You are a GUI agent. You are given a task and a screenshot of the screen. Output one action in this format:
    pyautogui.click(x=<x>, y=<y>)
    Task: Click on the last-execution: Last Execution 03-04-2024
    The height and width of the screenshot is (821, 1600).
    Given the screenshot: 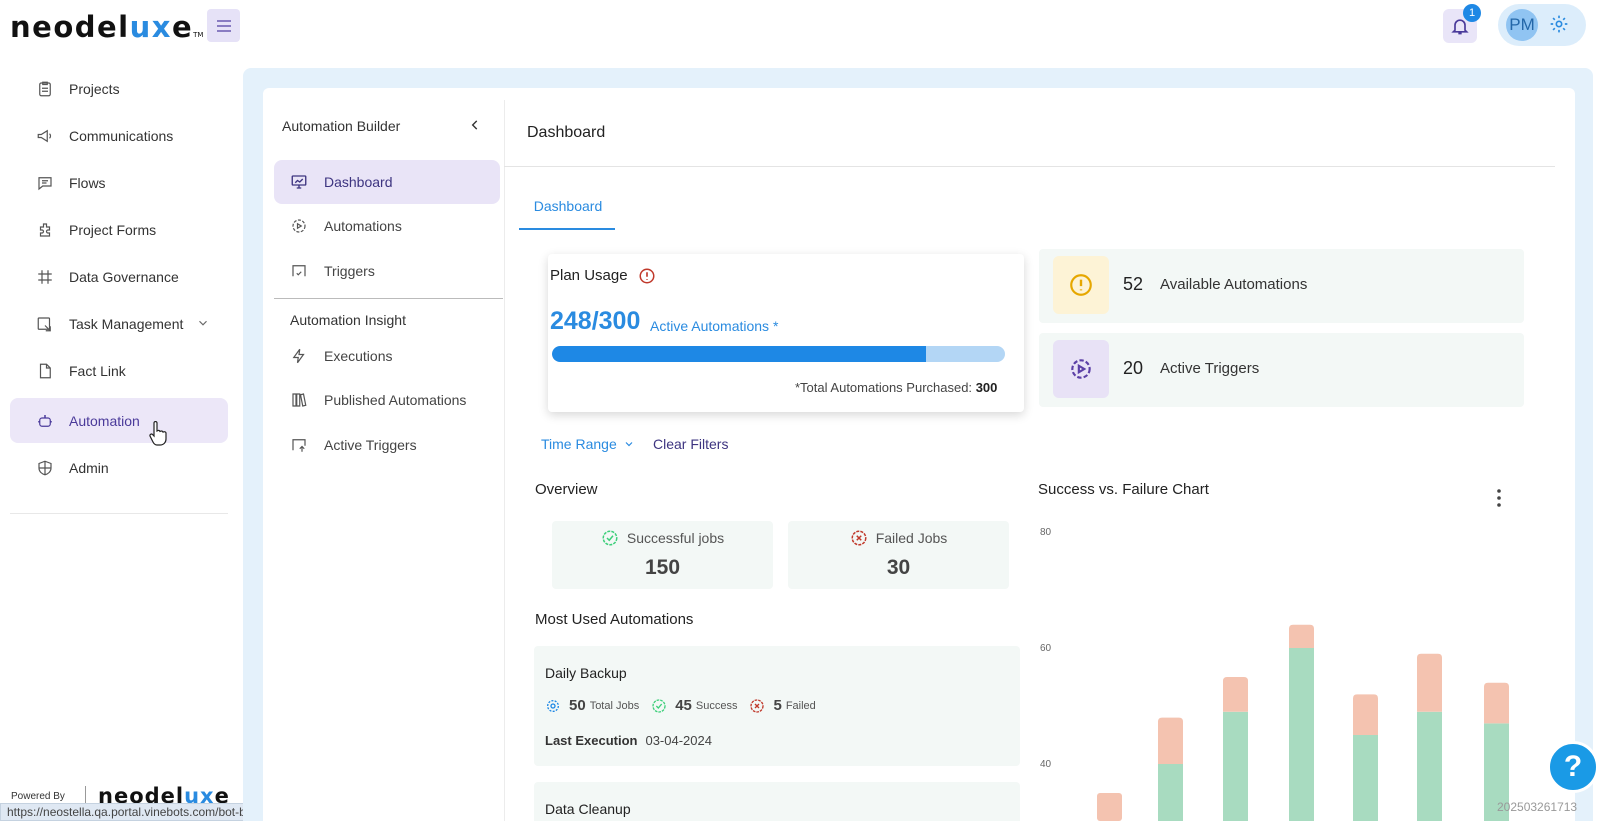 What is the action you would take?
    pyautogui.click(x=628, y=740)
    